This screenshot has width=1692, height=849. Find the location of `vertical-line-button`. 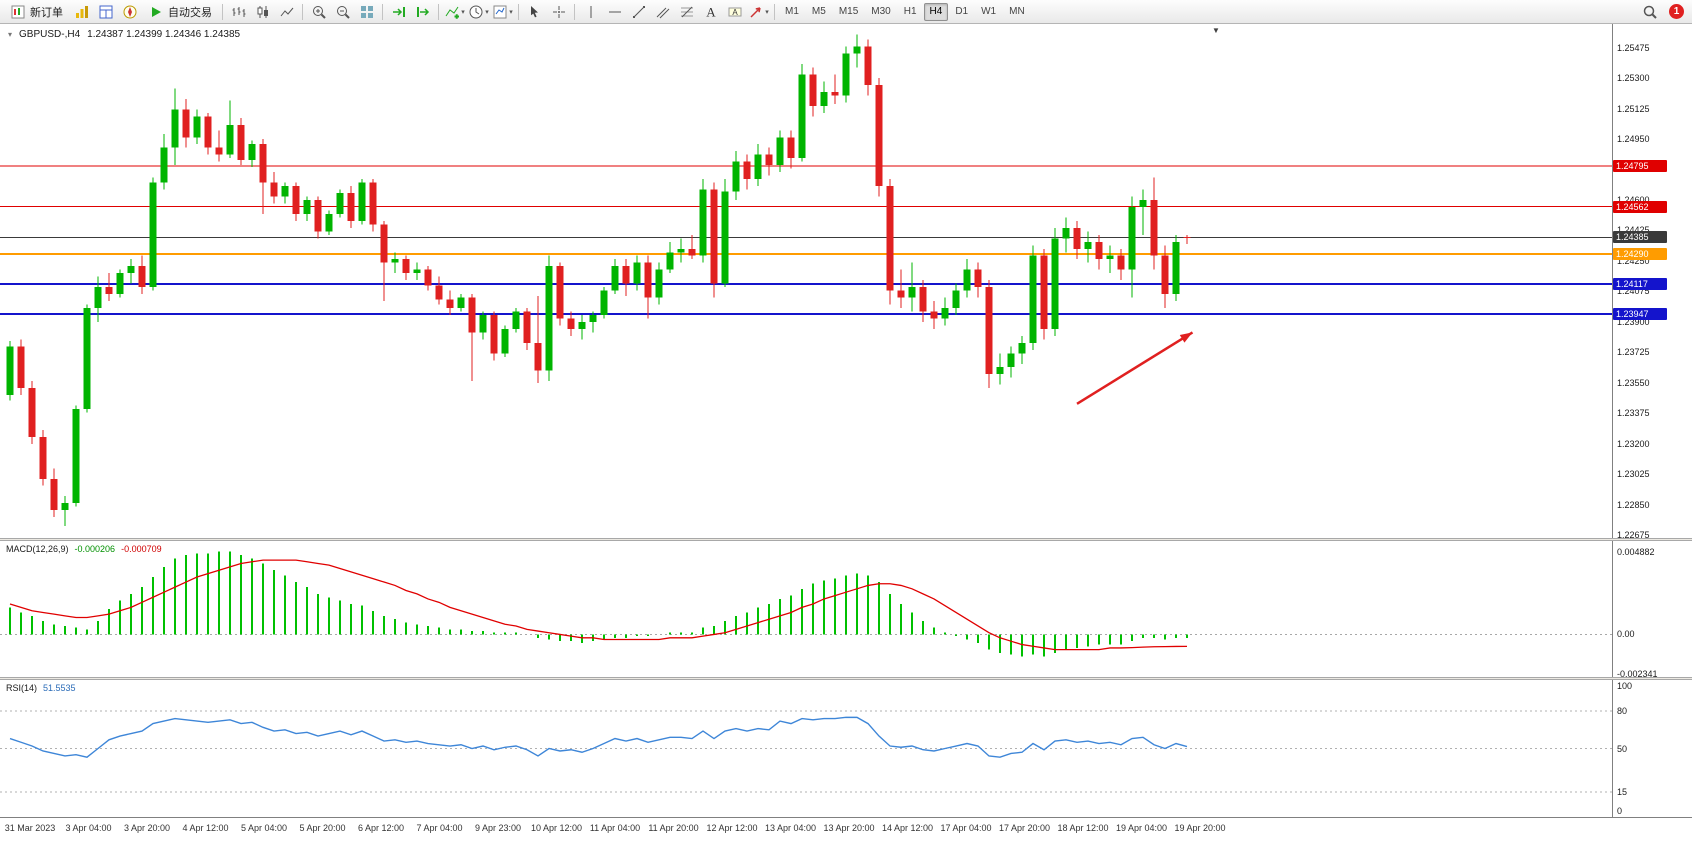

vertical-line-button is located at coordinates (590, 12).